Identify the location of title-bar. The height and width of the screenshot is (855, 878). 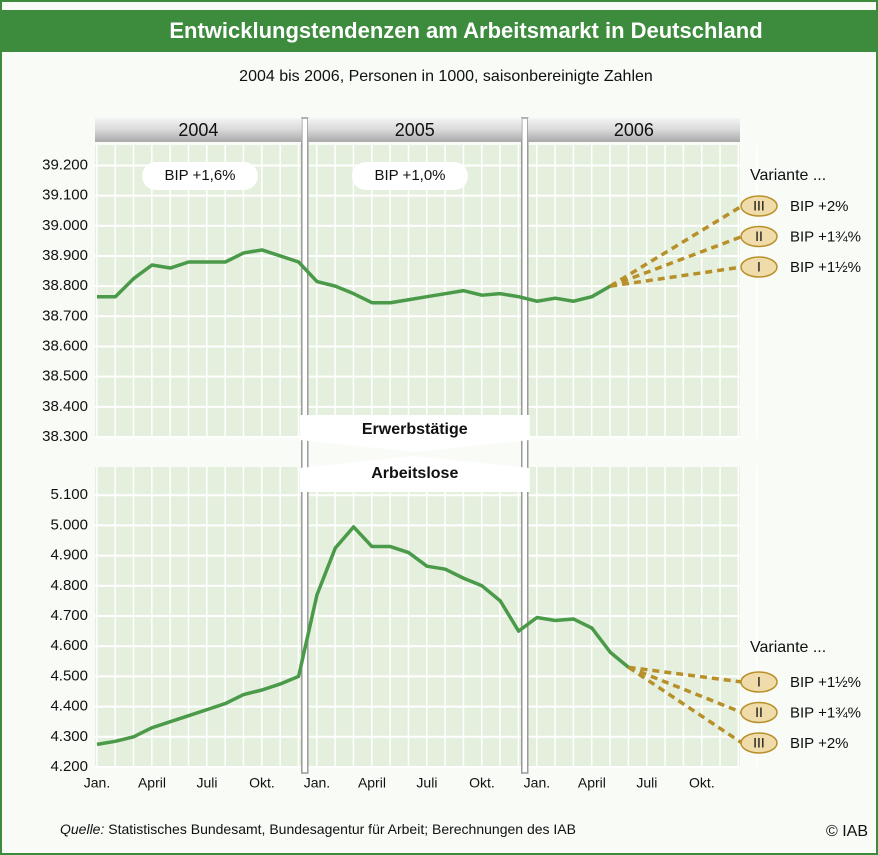
(439, 31).